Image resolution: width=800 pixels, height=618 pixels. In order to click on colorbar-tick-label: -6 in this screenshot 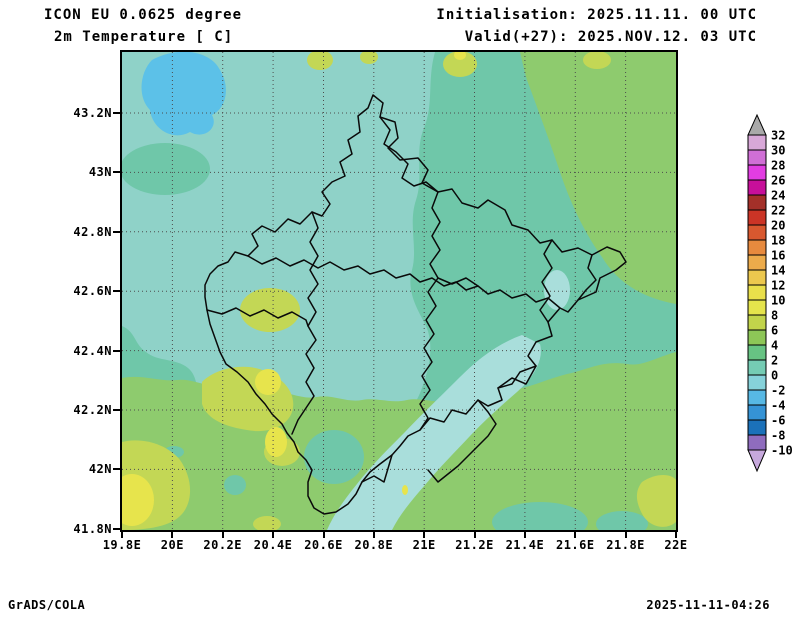, I will do `click(778, 421)`.